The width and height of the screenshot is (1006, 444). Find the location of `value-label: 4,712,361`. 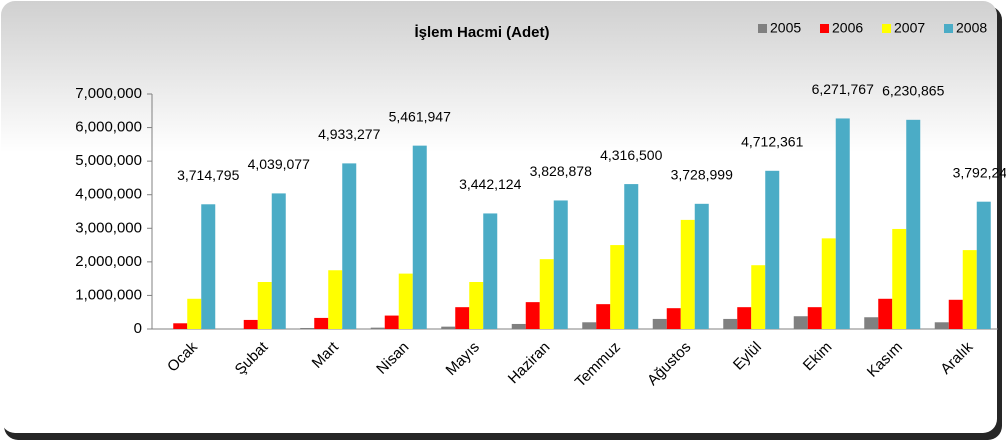

value-label: 4,712,361 is located at coordinates (772, 142).